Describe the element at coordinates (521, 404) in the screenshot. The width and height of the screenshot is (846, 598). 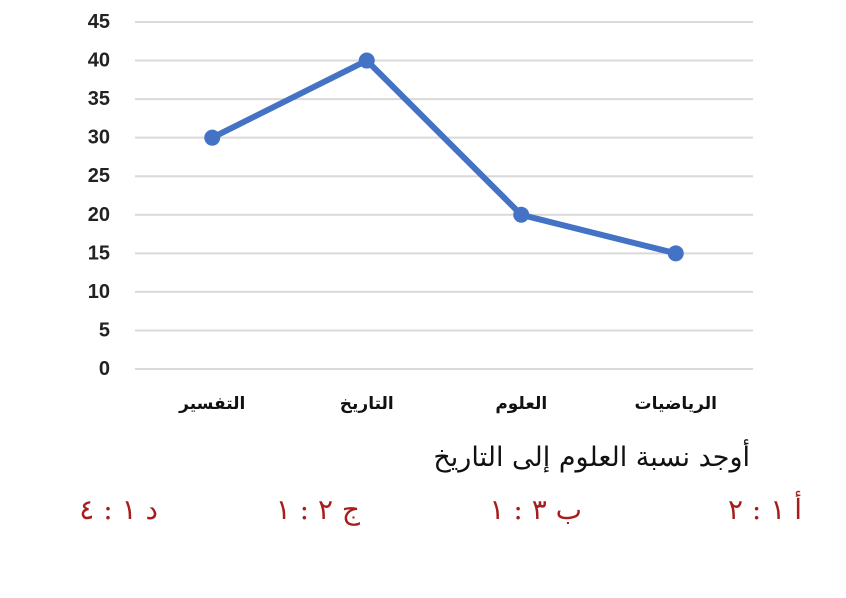
I see `x-tick-label: العلوم` at that location.